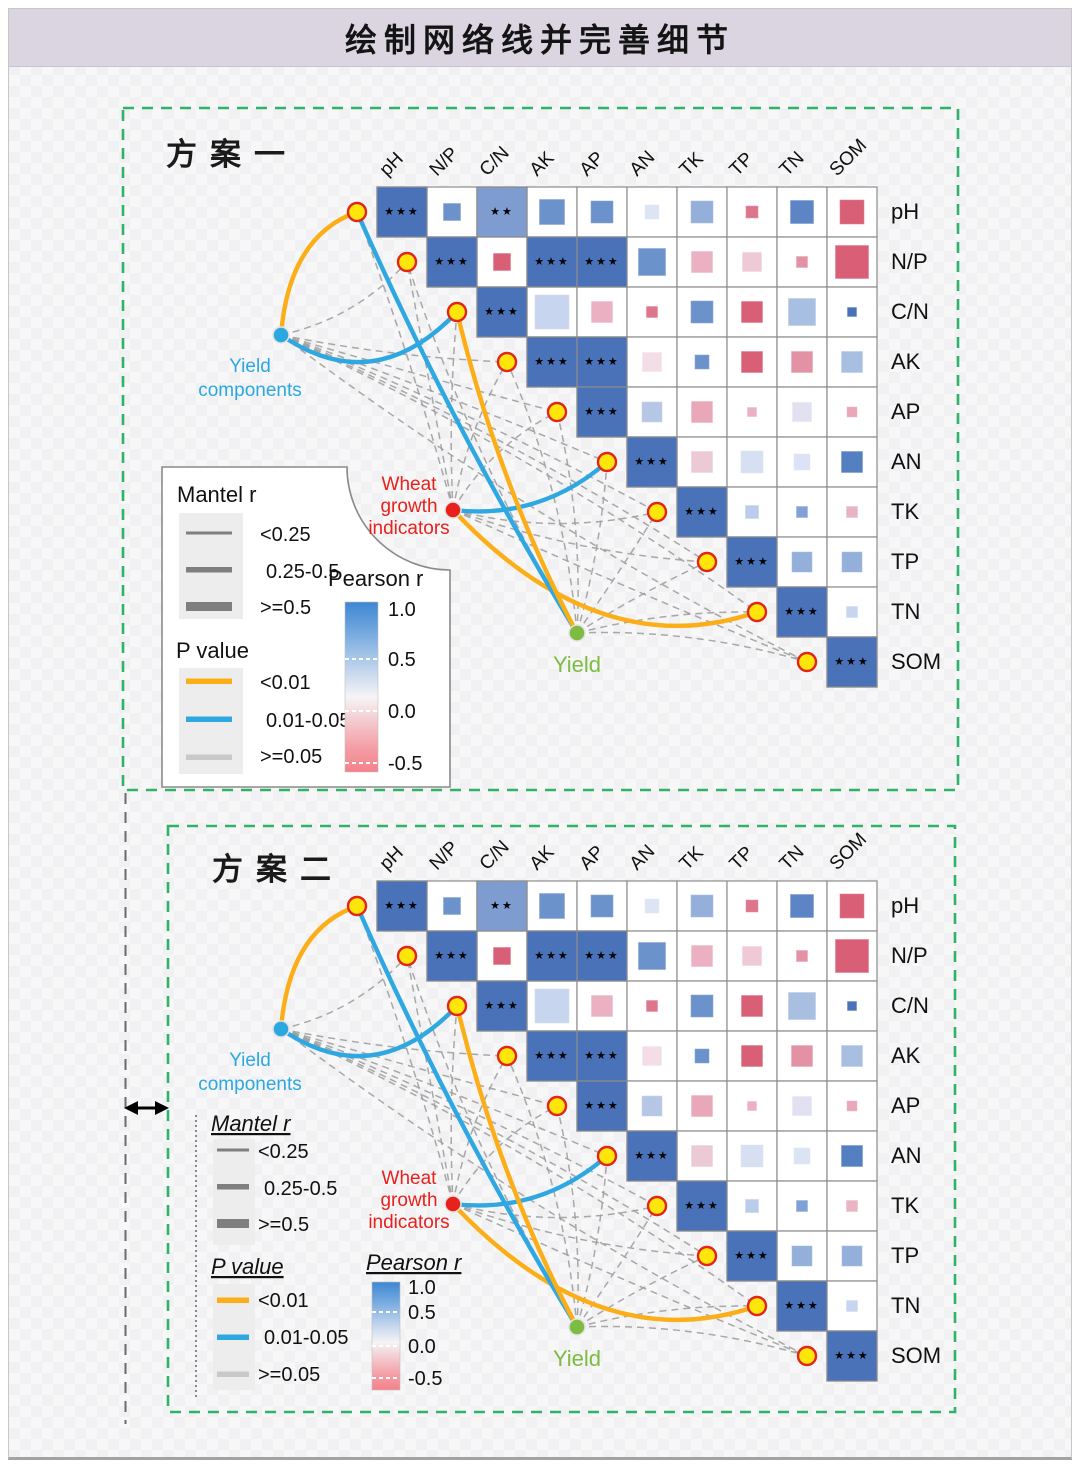 Image resolution: width=1080 pixels, height=1472 pixels. What do you see at coordinates (408, 1222) in the screenshot?
I see `node-label-wgi: indicators` at bounding box center [408, 1222].